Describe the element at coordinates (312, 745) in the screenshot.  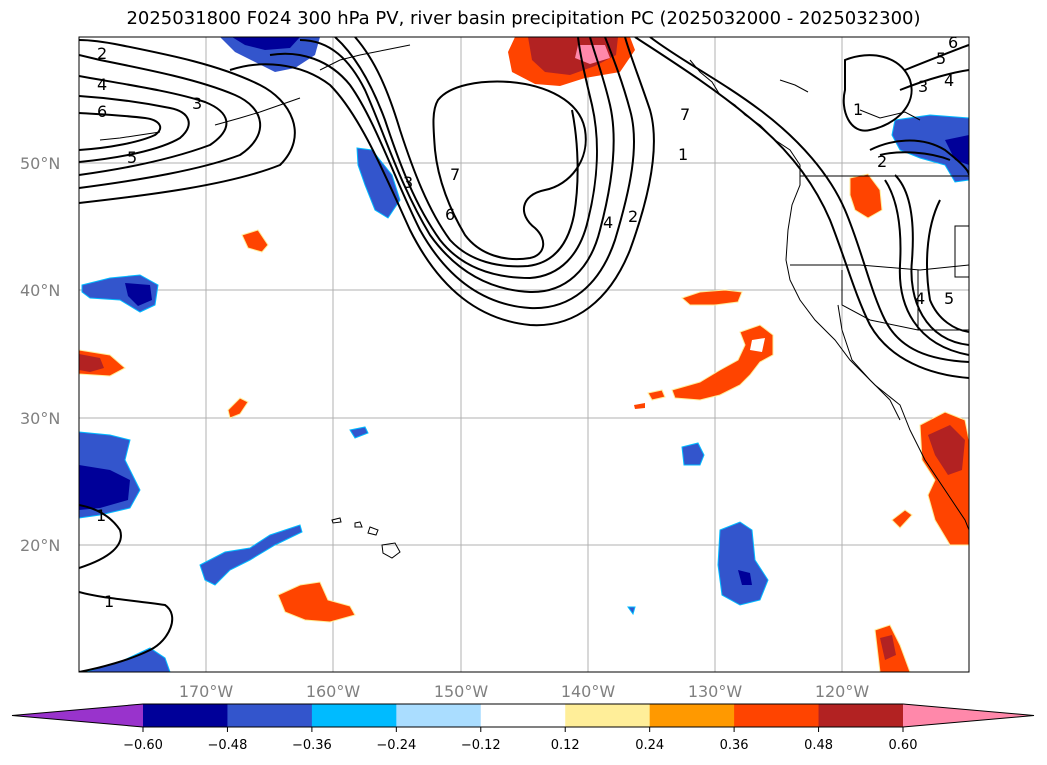
I see `colorbar-tick-label: −0.36` at that location.